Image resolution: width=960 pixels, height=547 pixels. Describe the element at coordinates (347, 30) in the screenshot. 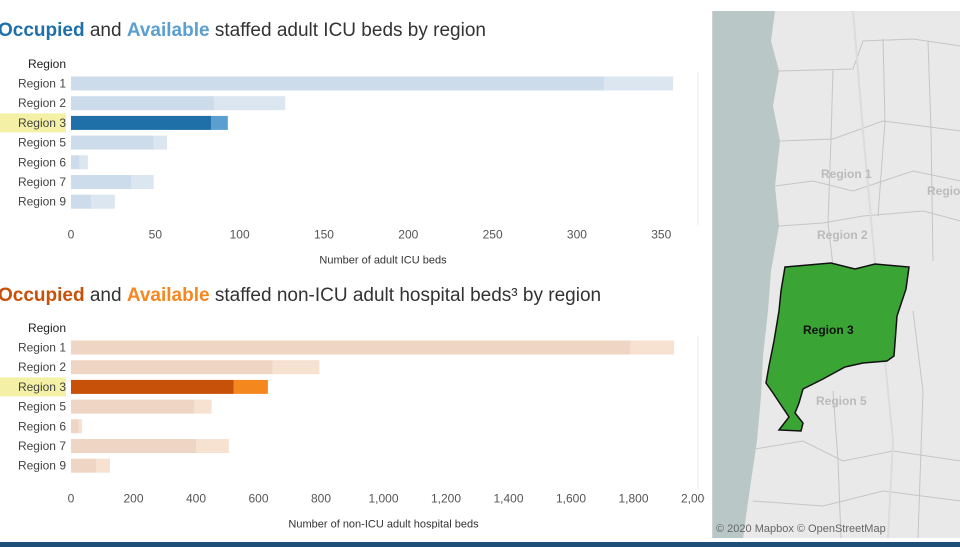

I see `title-rest: staffed adult ICU beds by region` at that location.